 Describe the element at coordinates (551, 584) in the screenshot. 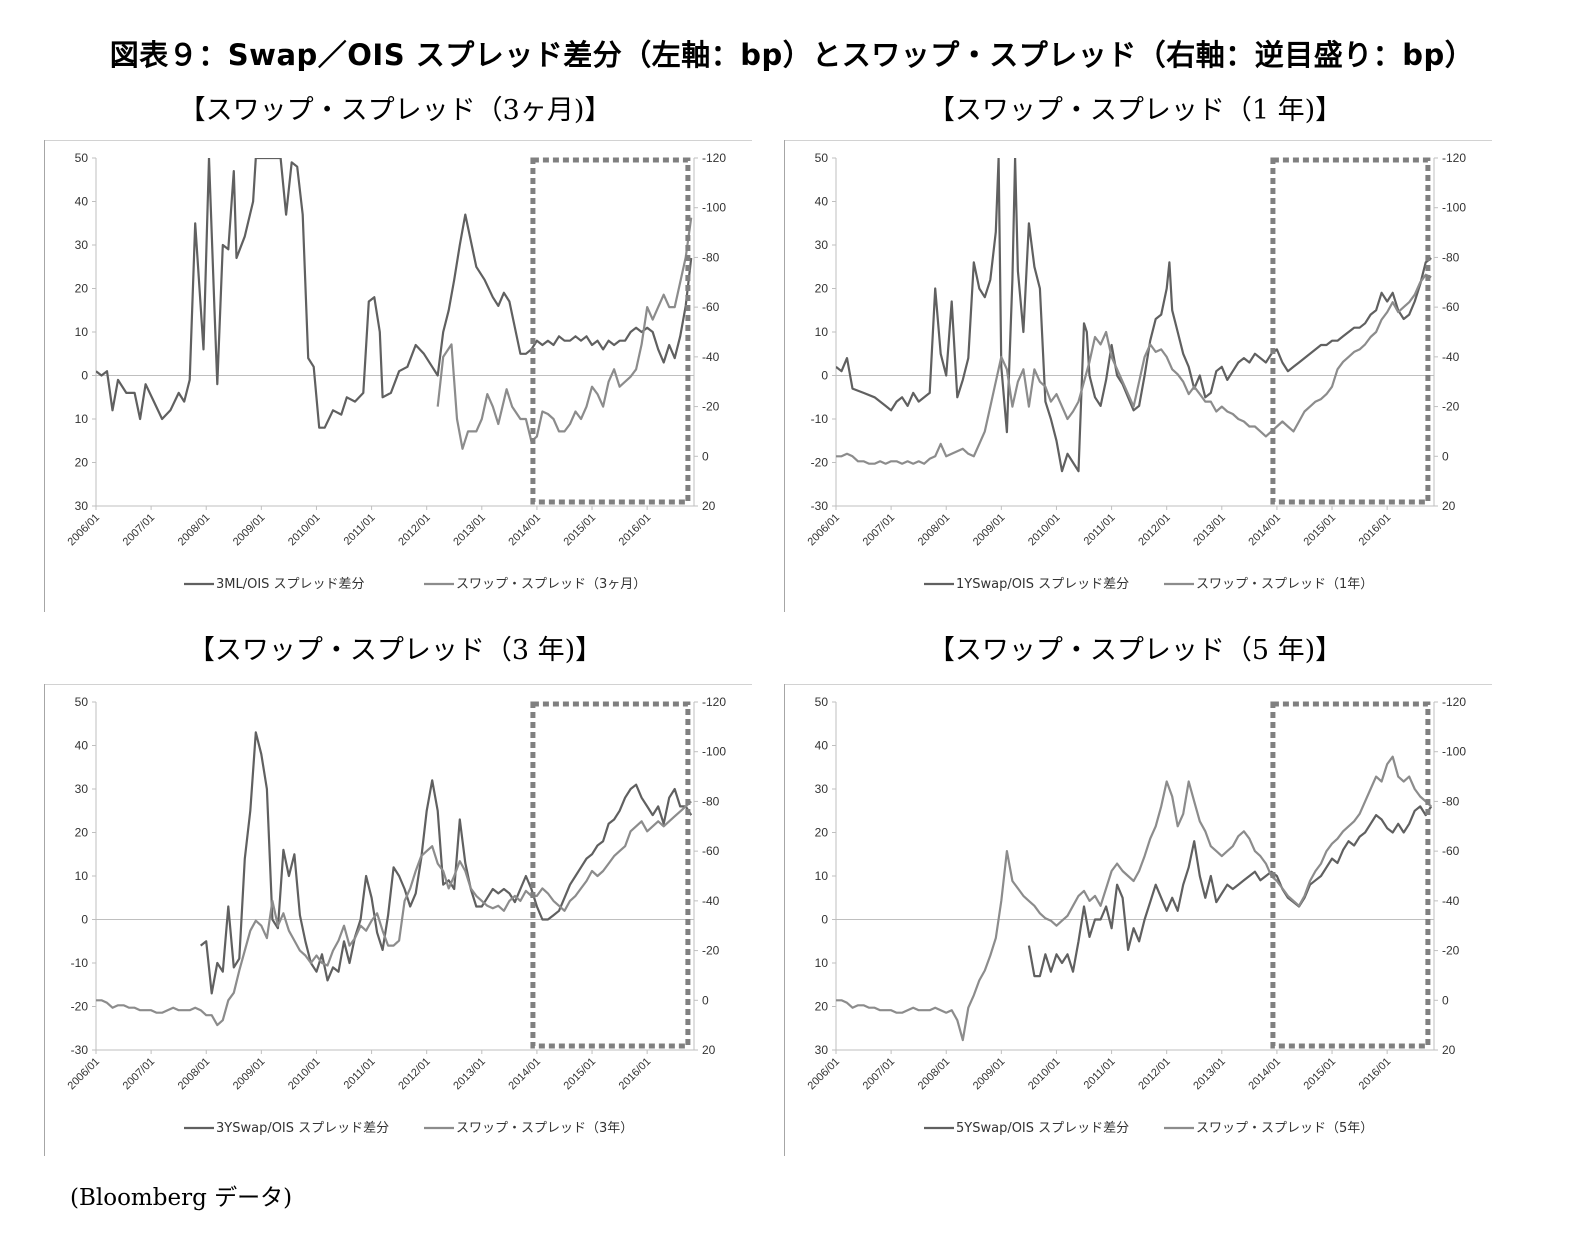

I see `legend-label-2: スワップ・スプレッド（3ヶ月）` at that location.